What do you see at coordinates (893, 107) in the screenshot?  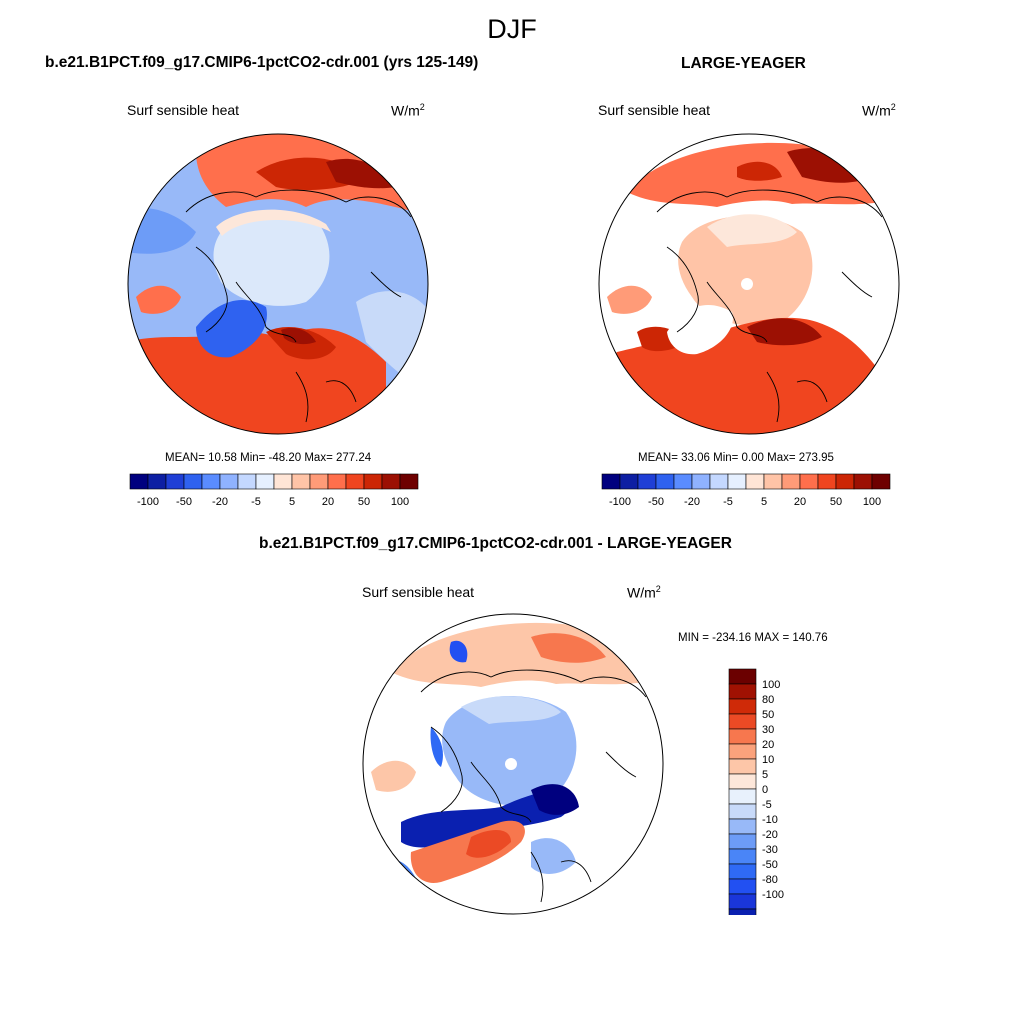 I see `panel-2-units-exp: 2` at bounding box center [893, 107].